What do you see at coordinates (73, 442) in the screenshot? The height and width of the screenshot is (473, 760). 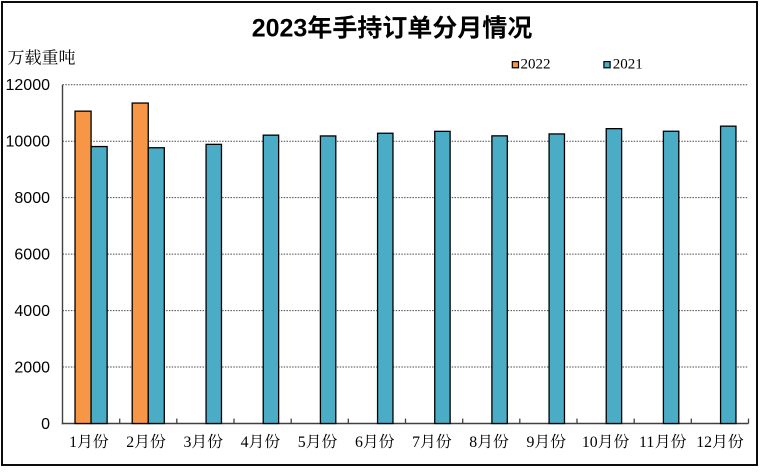 I see `svg-text: 1` at bounding box center [73, 442].